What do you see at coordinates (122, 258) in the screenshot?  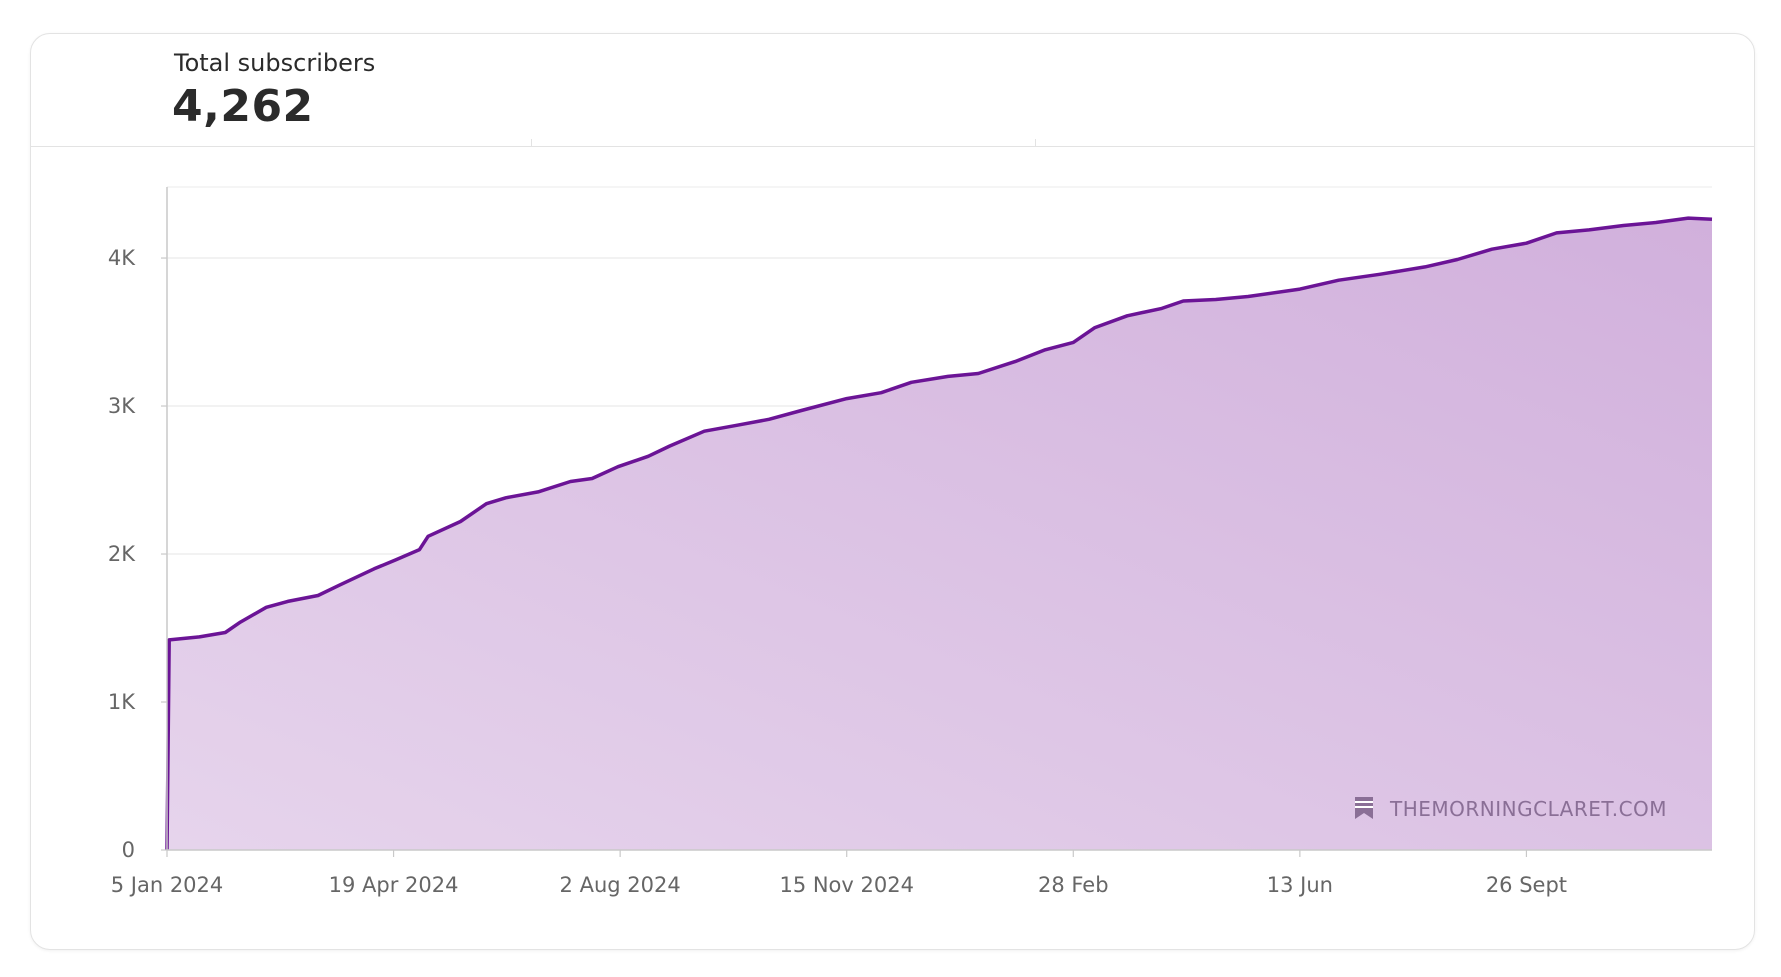 I see `y-tick-label: 4K` at bounding box center [122, 258].